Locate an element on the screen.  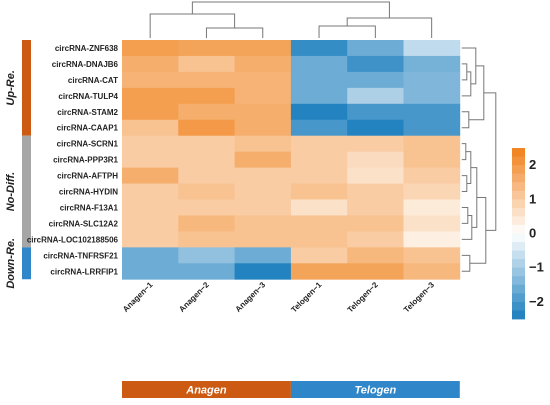
column-group-bar is located at coordinates (206, 389).